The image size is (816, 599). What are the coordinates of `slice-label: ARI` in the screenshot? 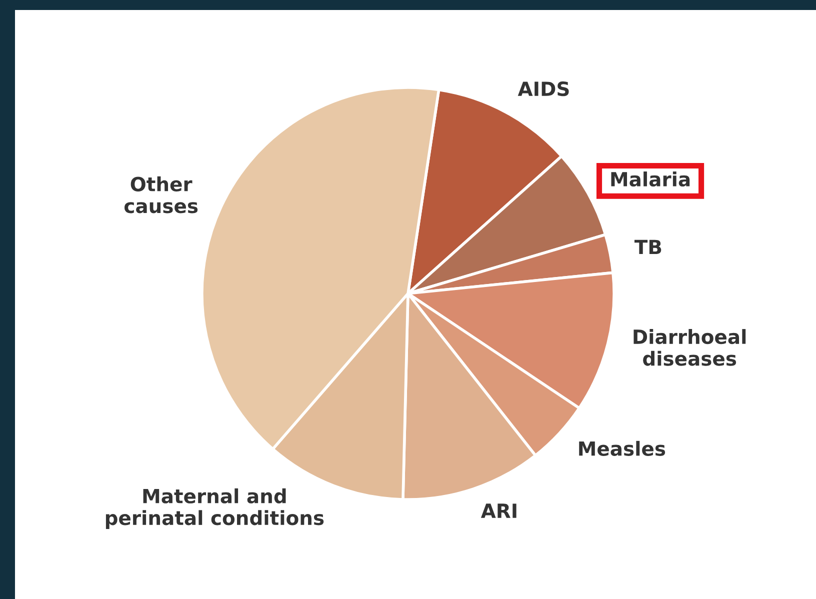 It's located at (498, 511).